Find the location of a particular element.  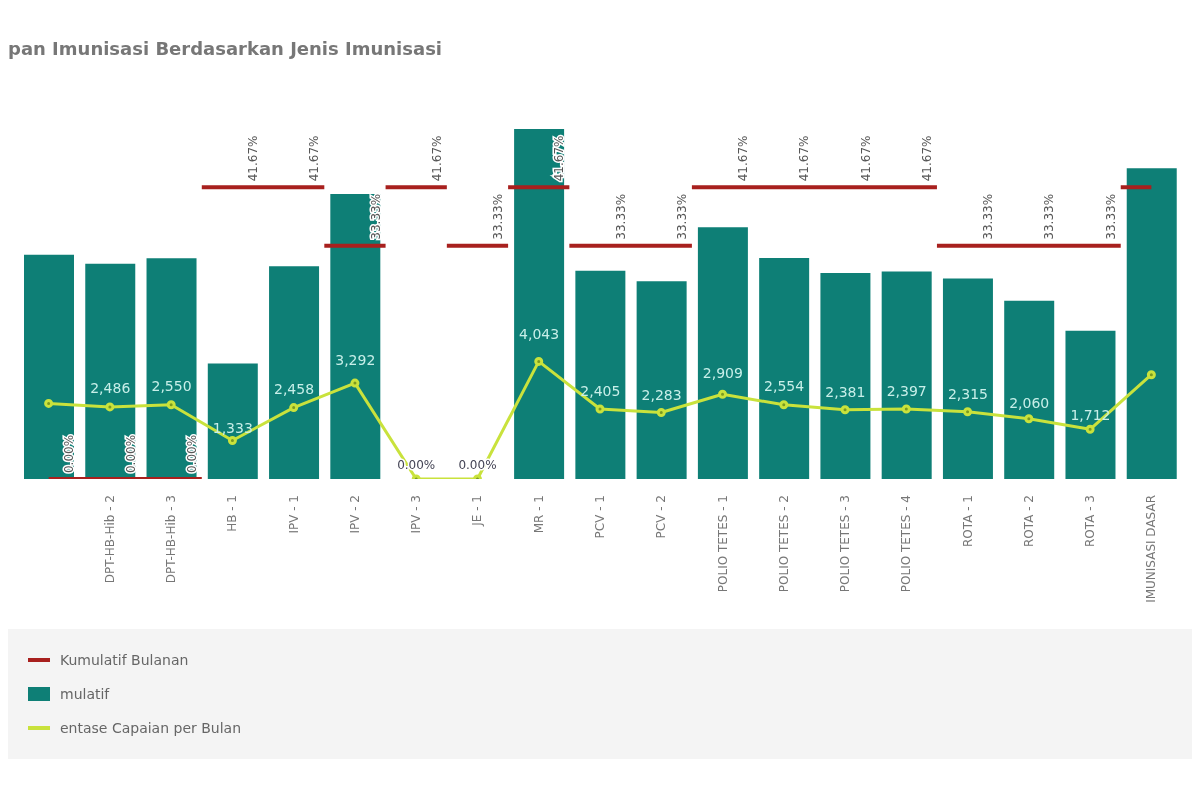

data-label: 2,381 is located at coordinates (845, 391).